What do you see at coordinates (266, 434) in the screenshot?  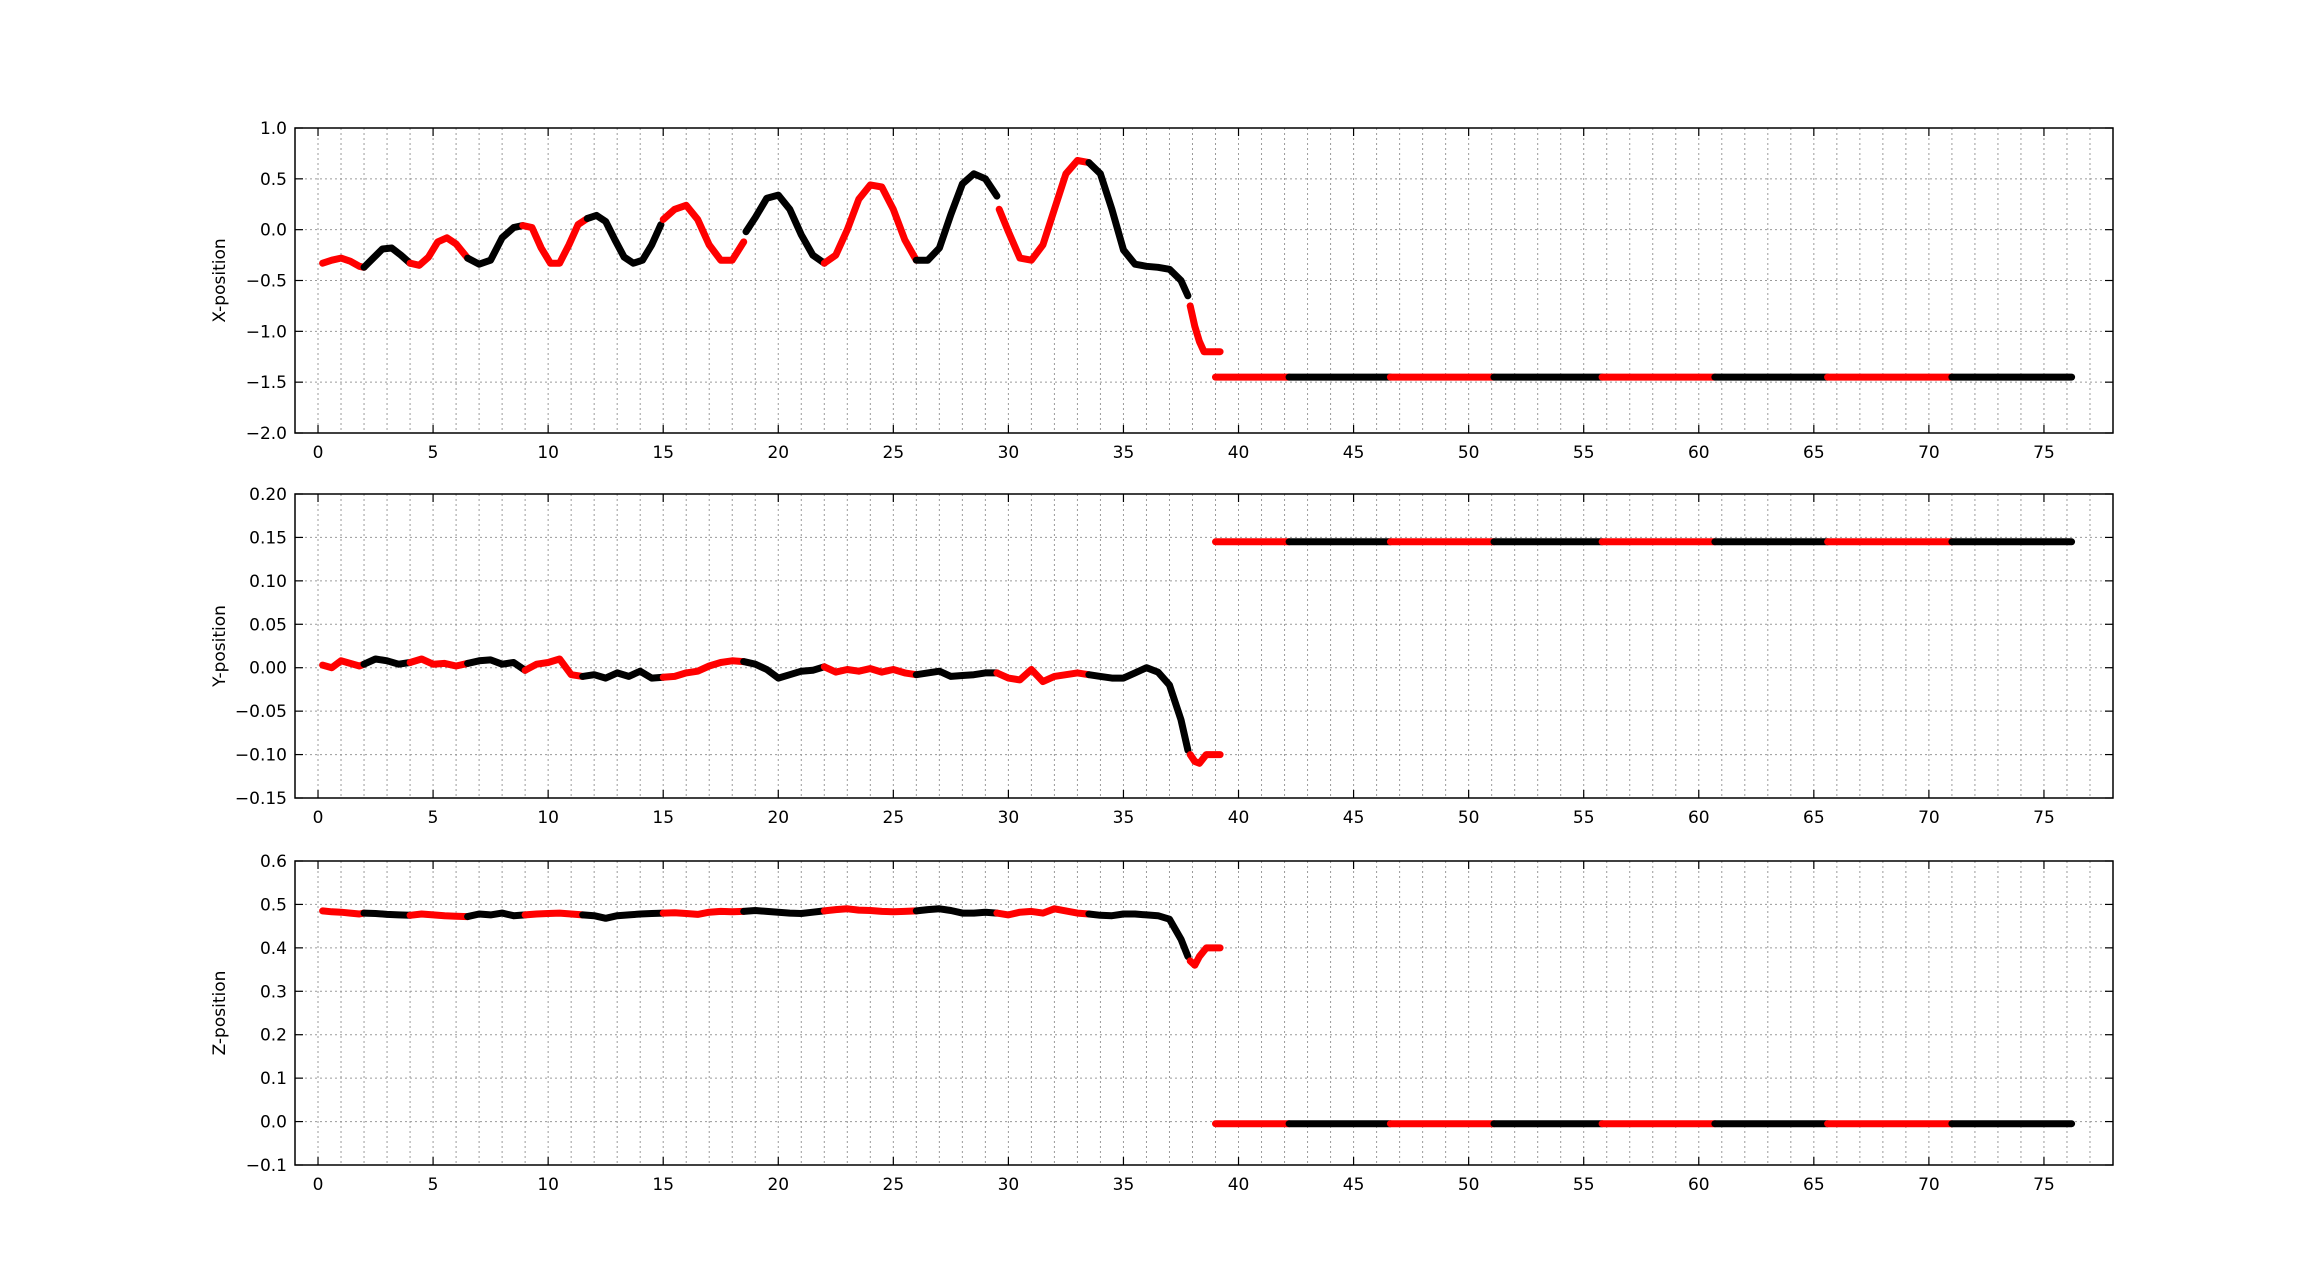 I see `y-tick-label: −2.0` at bounding box center [266, 434].